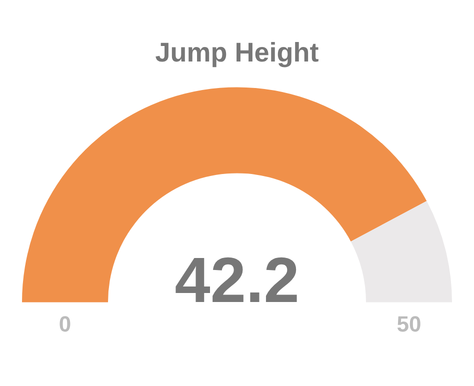 The image size is (474, 386). Describe the element at coordinates (65, 323) in the screenshot. I see `text: 0` at that location.